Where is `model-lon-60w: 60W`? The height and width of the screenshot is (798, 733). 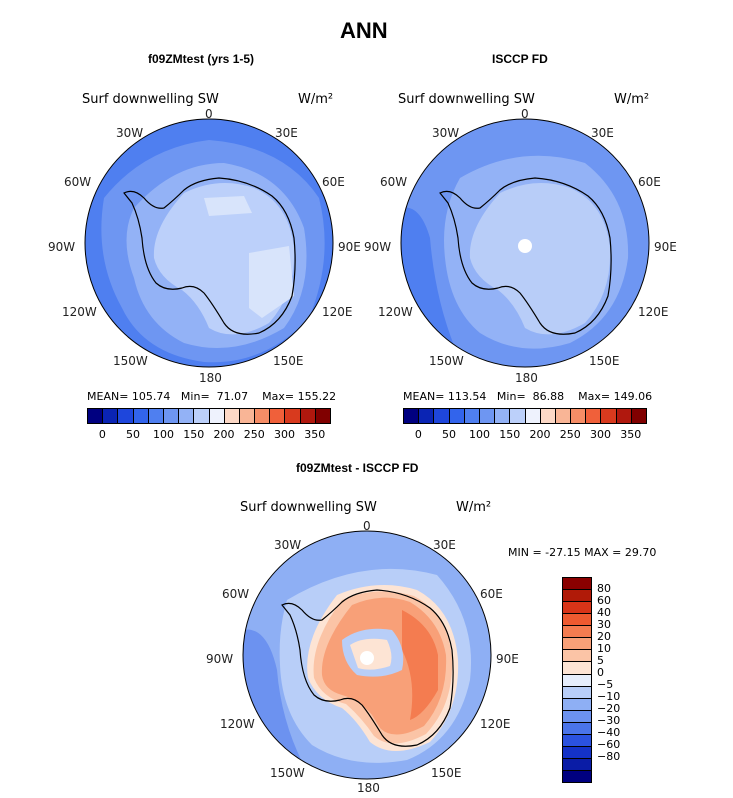 model-lon-60w: 60W is located at coordinates (78, 182).